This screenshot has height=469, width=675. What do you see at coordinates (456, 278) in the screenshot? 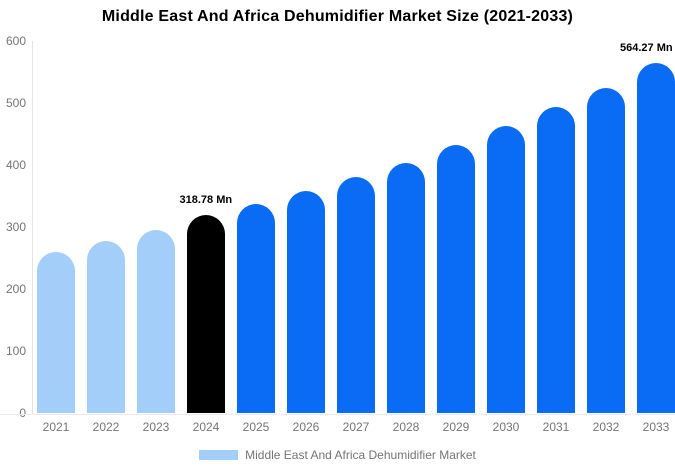
I see `bar-2029` at bounding box center [456, 278].